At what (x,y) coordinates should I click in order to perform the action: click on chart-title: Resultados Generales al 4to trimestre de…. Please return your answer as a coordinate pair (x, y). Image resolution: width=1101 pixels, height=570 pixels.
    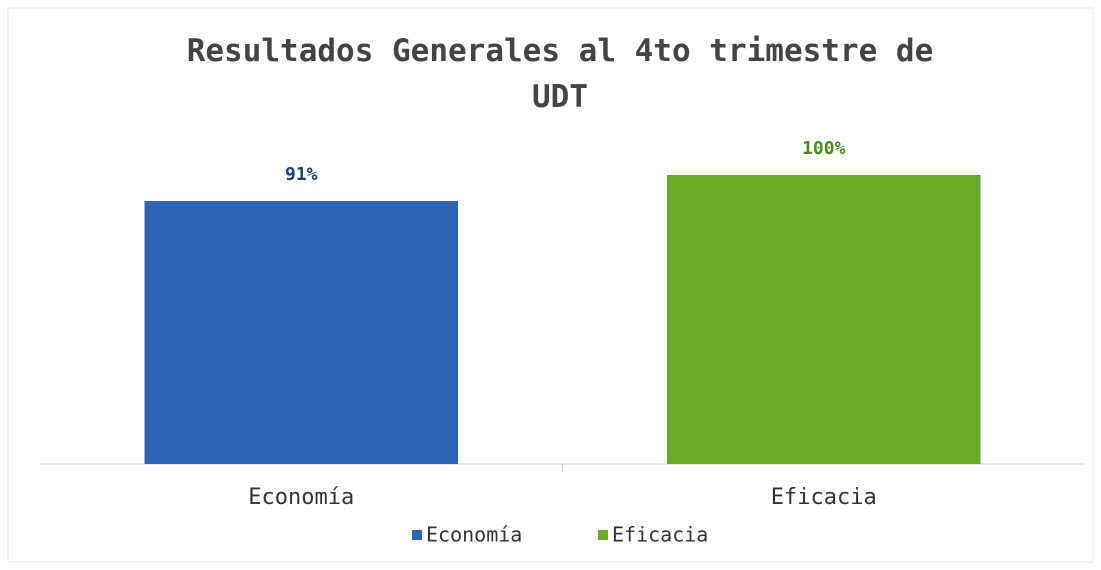
    Looking at the image, I should click on (560, 74).